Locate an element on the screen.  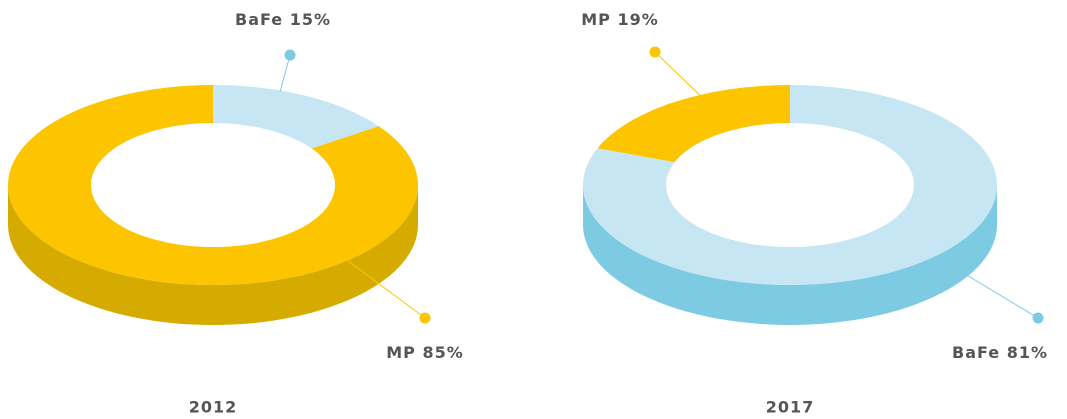
label-value: 81% is located at coordinates (1027, 352).